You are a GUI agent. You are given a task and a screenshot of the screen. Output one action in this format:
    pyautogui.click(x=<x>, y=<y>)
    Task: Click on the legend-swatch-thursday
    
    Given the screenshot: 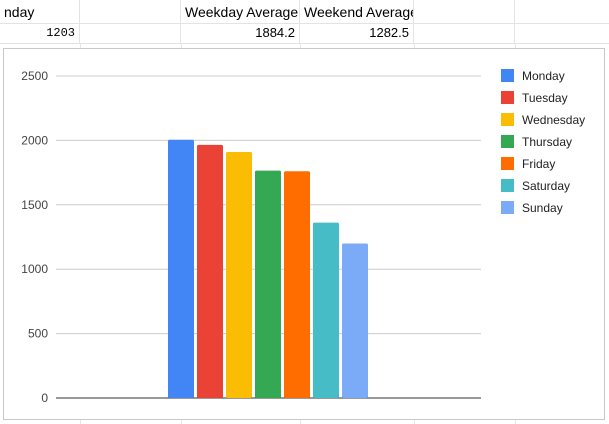 What is the action you would take?
    pyautogui.click(x=507, y=141)
    